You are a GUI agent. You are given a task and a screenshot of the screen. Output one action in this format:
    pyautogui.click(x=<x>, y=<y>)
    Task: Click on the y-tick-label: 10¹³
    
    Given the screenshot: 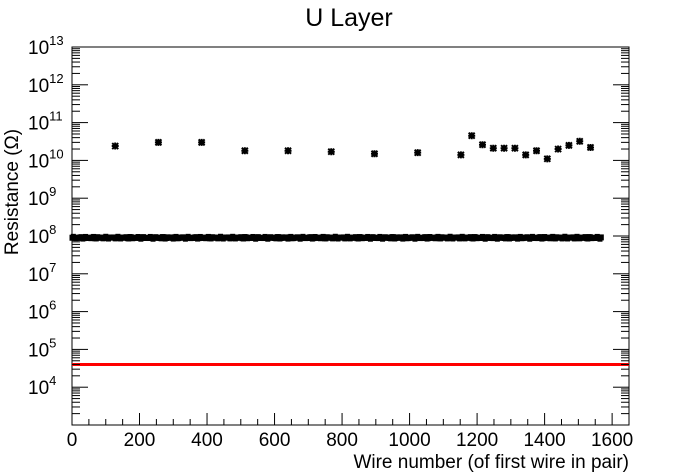 What is the action you would take?
    pyautogui.click(x=46, y=46)
    